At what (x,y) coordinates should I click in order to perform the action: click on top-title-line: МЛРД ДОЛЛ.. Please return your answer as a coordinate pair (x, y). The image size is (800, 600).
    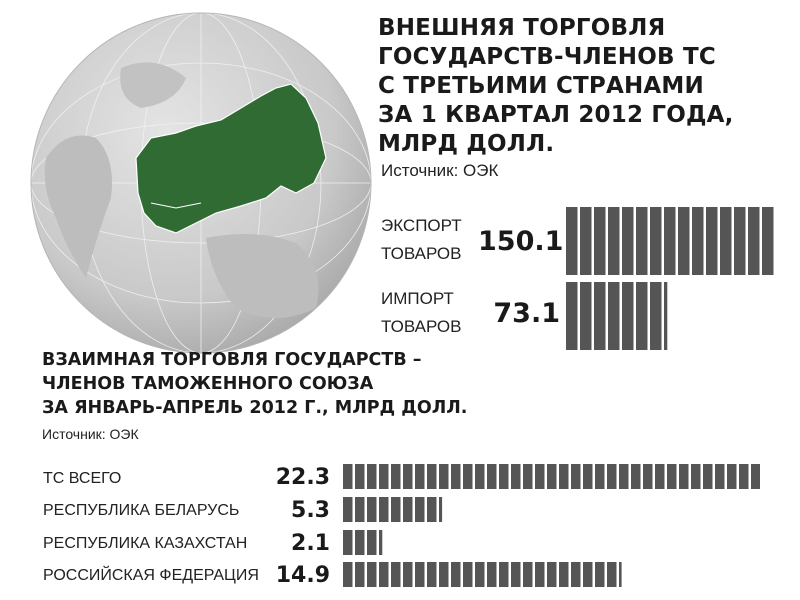
    Looking at the image, I should click on (466, 144).